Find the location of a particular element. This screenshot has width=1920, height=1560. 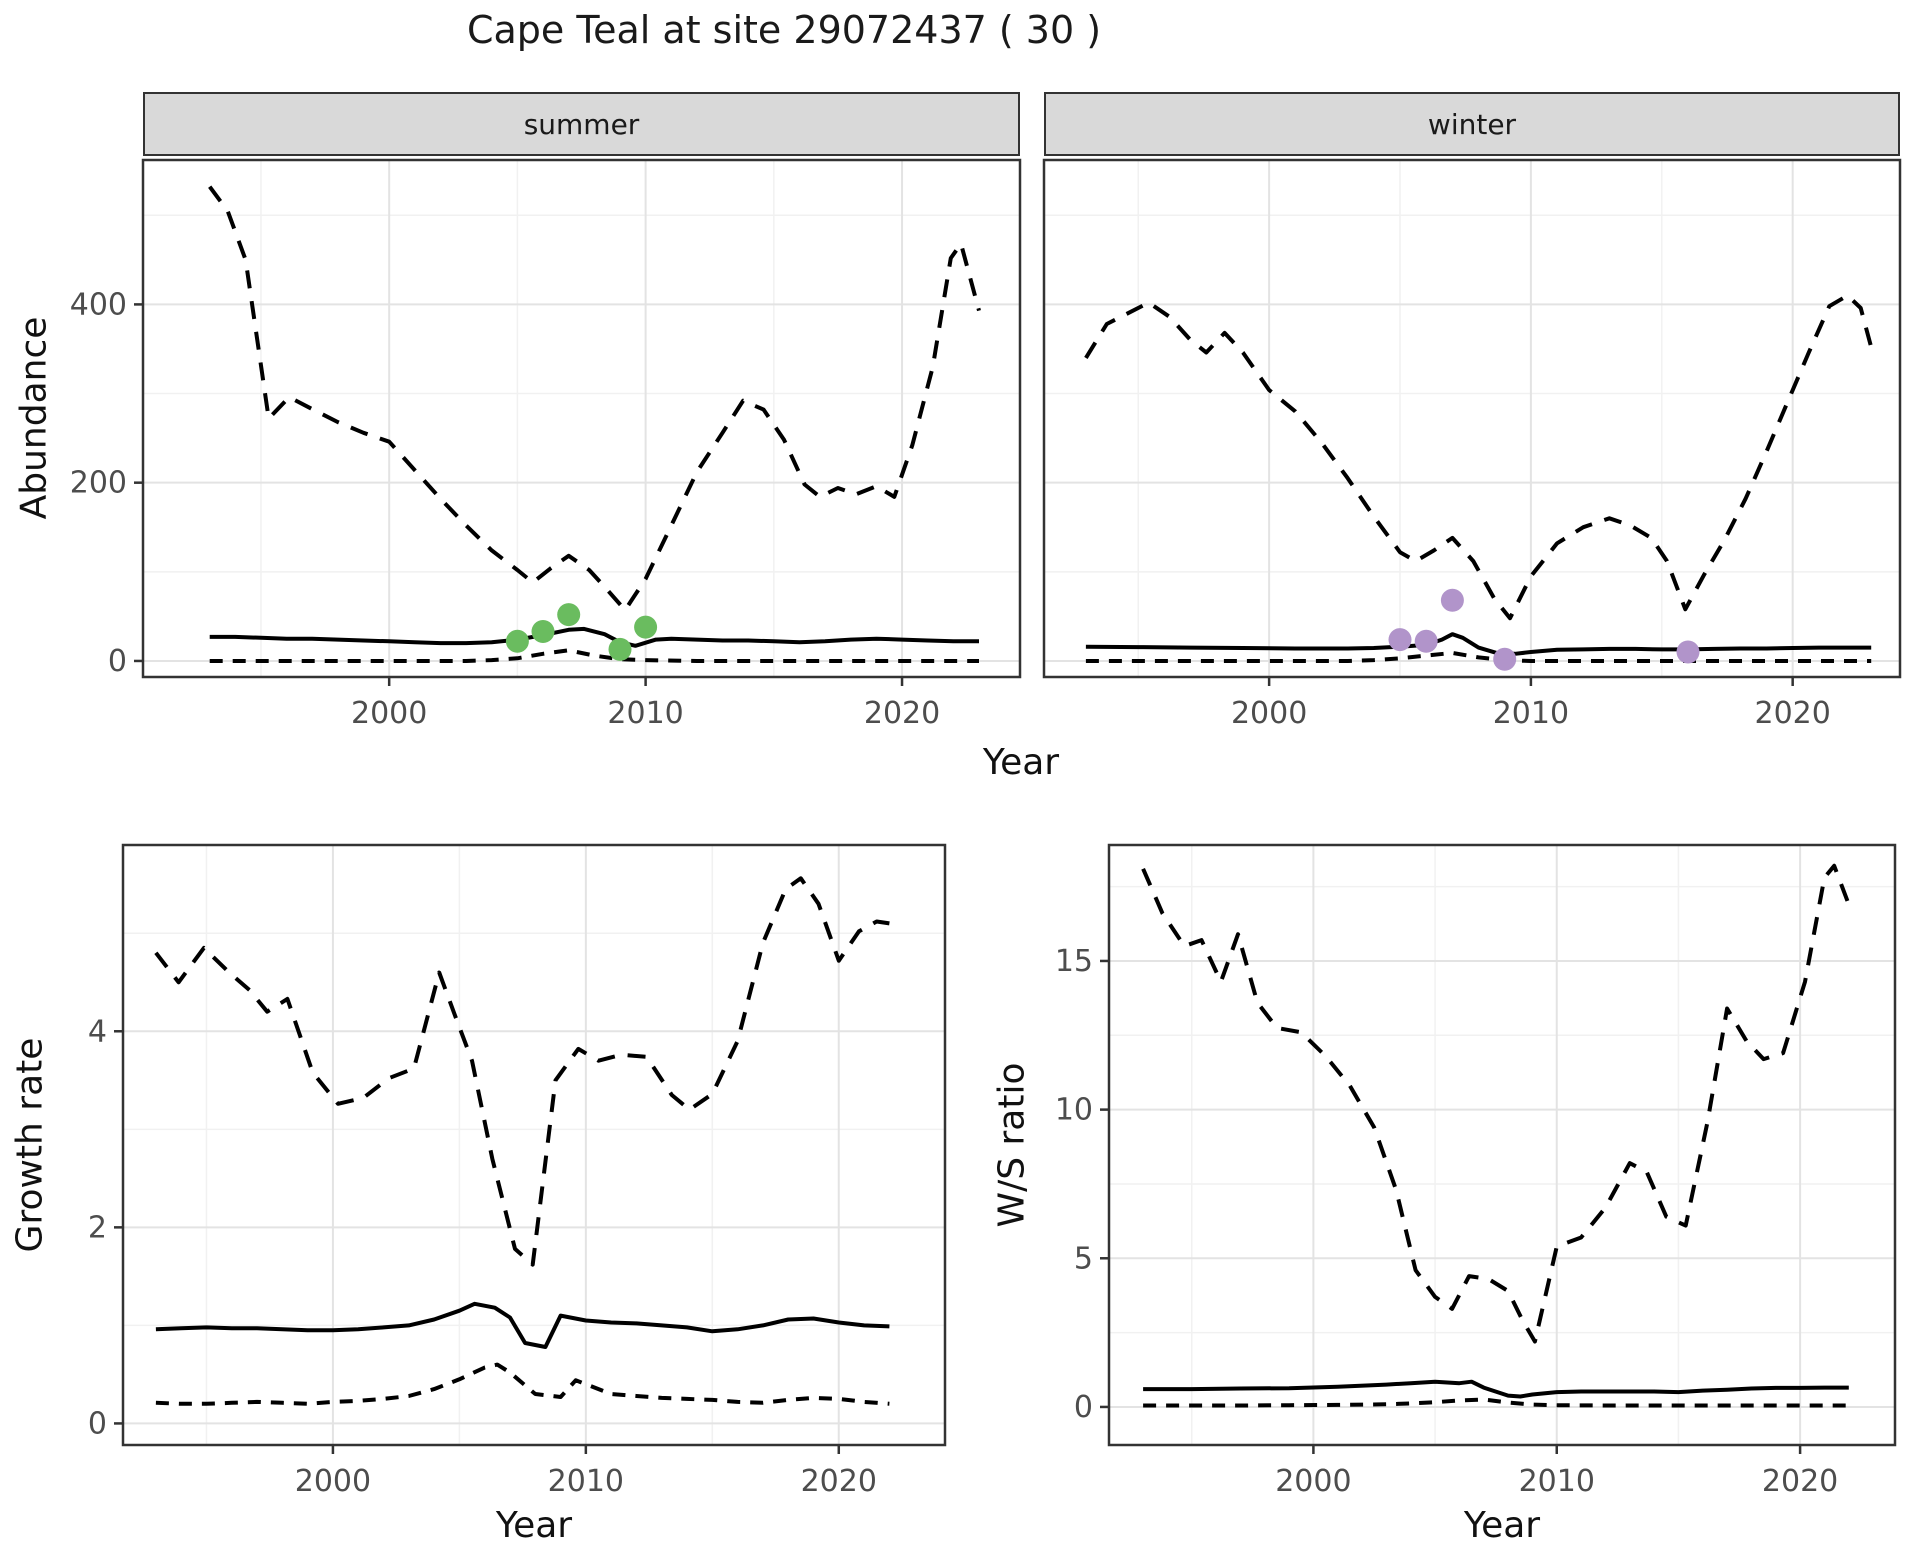

y-axis-title-abundance: Abundance is located at coordinates (34, 418).